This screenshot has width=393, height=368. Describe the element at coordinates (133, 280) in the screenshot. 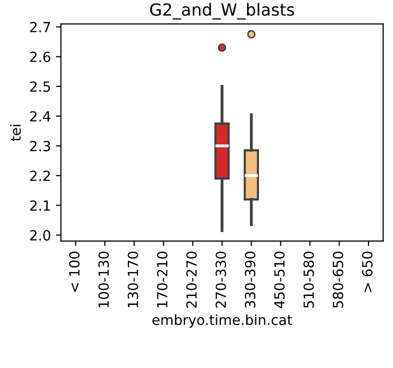

I see `x-tick-label: 130-170` at that location.